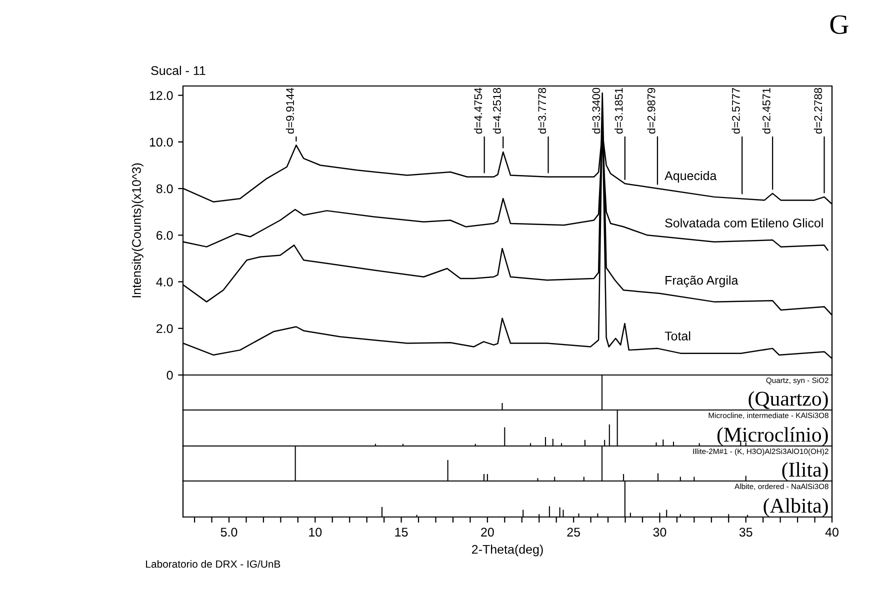  What do you see at coordinates (315, 532) in the screenshot?
I see `x-tick-label: 10` at bounding box center [315, 532].